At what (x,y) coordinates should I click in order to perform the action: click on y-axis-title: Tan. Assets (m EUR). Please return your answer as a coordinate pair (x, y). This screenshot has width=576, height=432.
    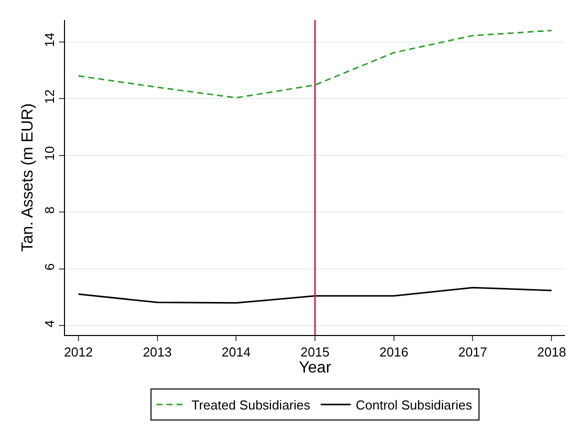
    Looking at the image, I should click on (28, 177).